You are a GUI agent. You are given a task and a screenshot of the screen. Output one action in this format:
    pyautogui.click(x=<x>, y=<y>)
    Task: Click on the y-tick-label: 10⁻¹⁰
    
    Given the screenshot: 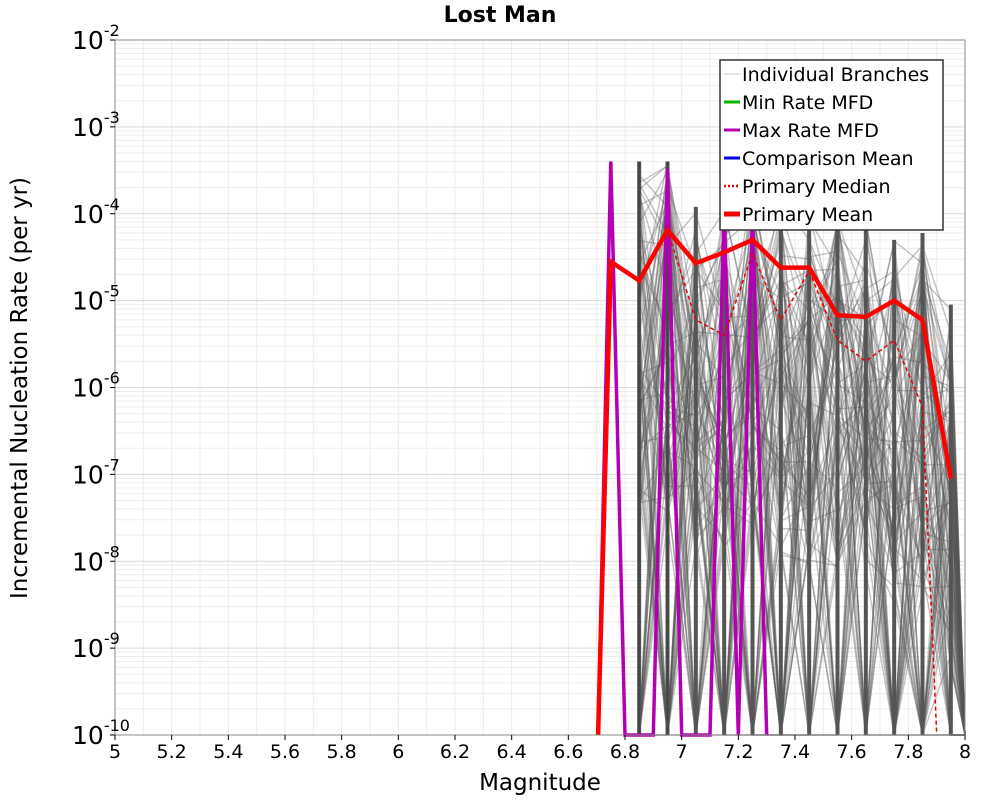 What is the action you would take?
    pyautogui.click(x=101, y=733)
    